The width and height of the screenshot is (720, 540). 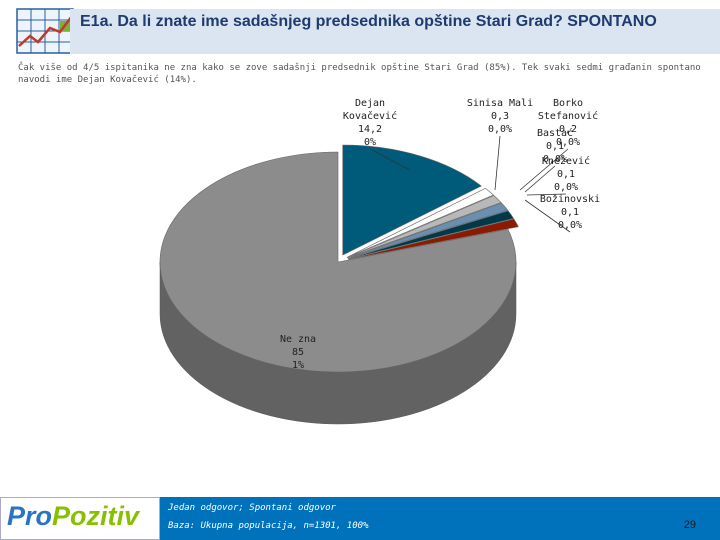 I want to click on leader-line-knezevic, so click(x=546, y=194).